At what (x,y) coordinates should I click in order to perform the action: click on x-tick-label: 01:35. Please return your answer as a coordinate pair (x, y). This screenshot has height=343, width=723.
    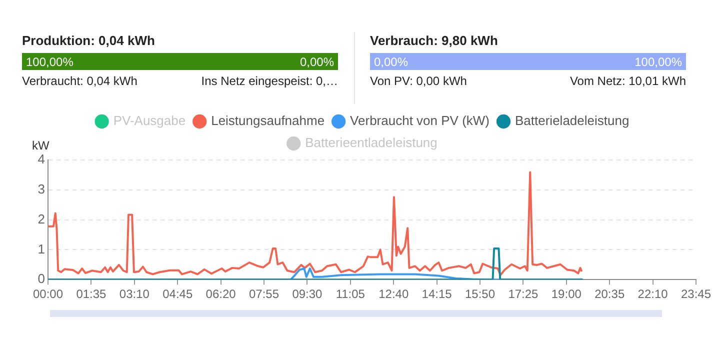
    Looking at the image, I should click on (91, 294).